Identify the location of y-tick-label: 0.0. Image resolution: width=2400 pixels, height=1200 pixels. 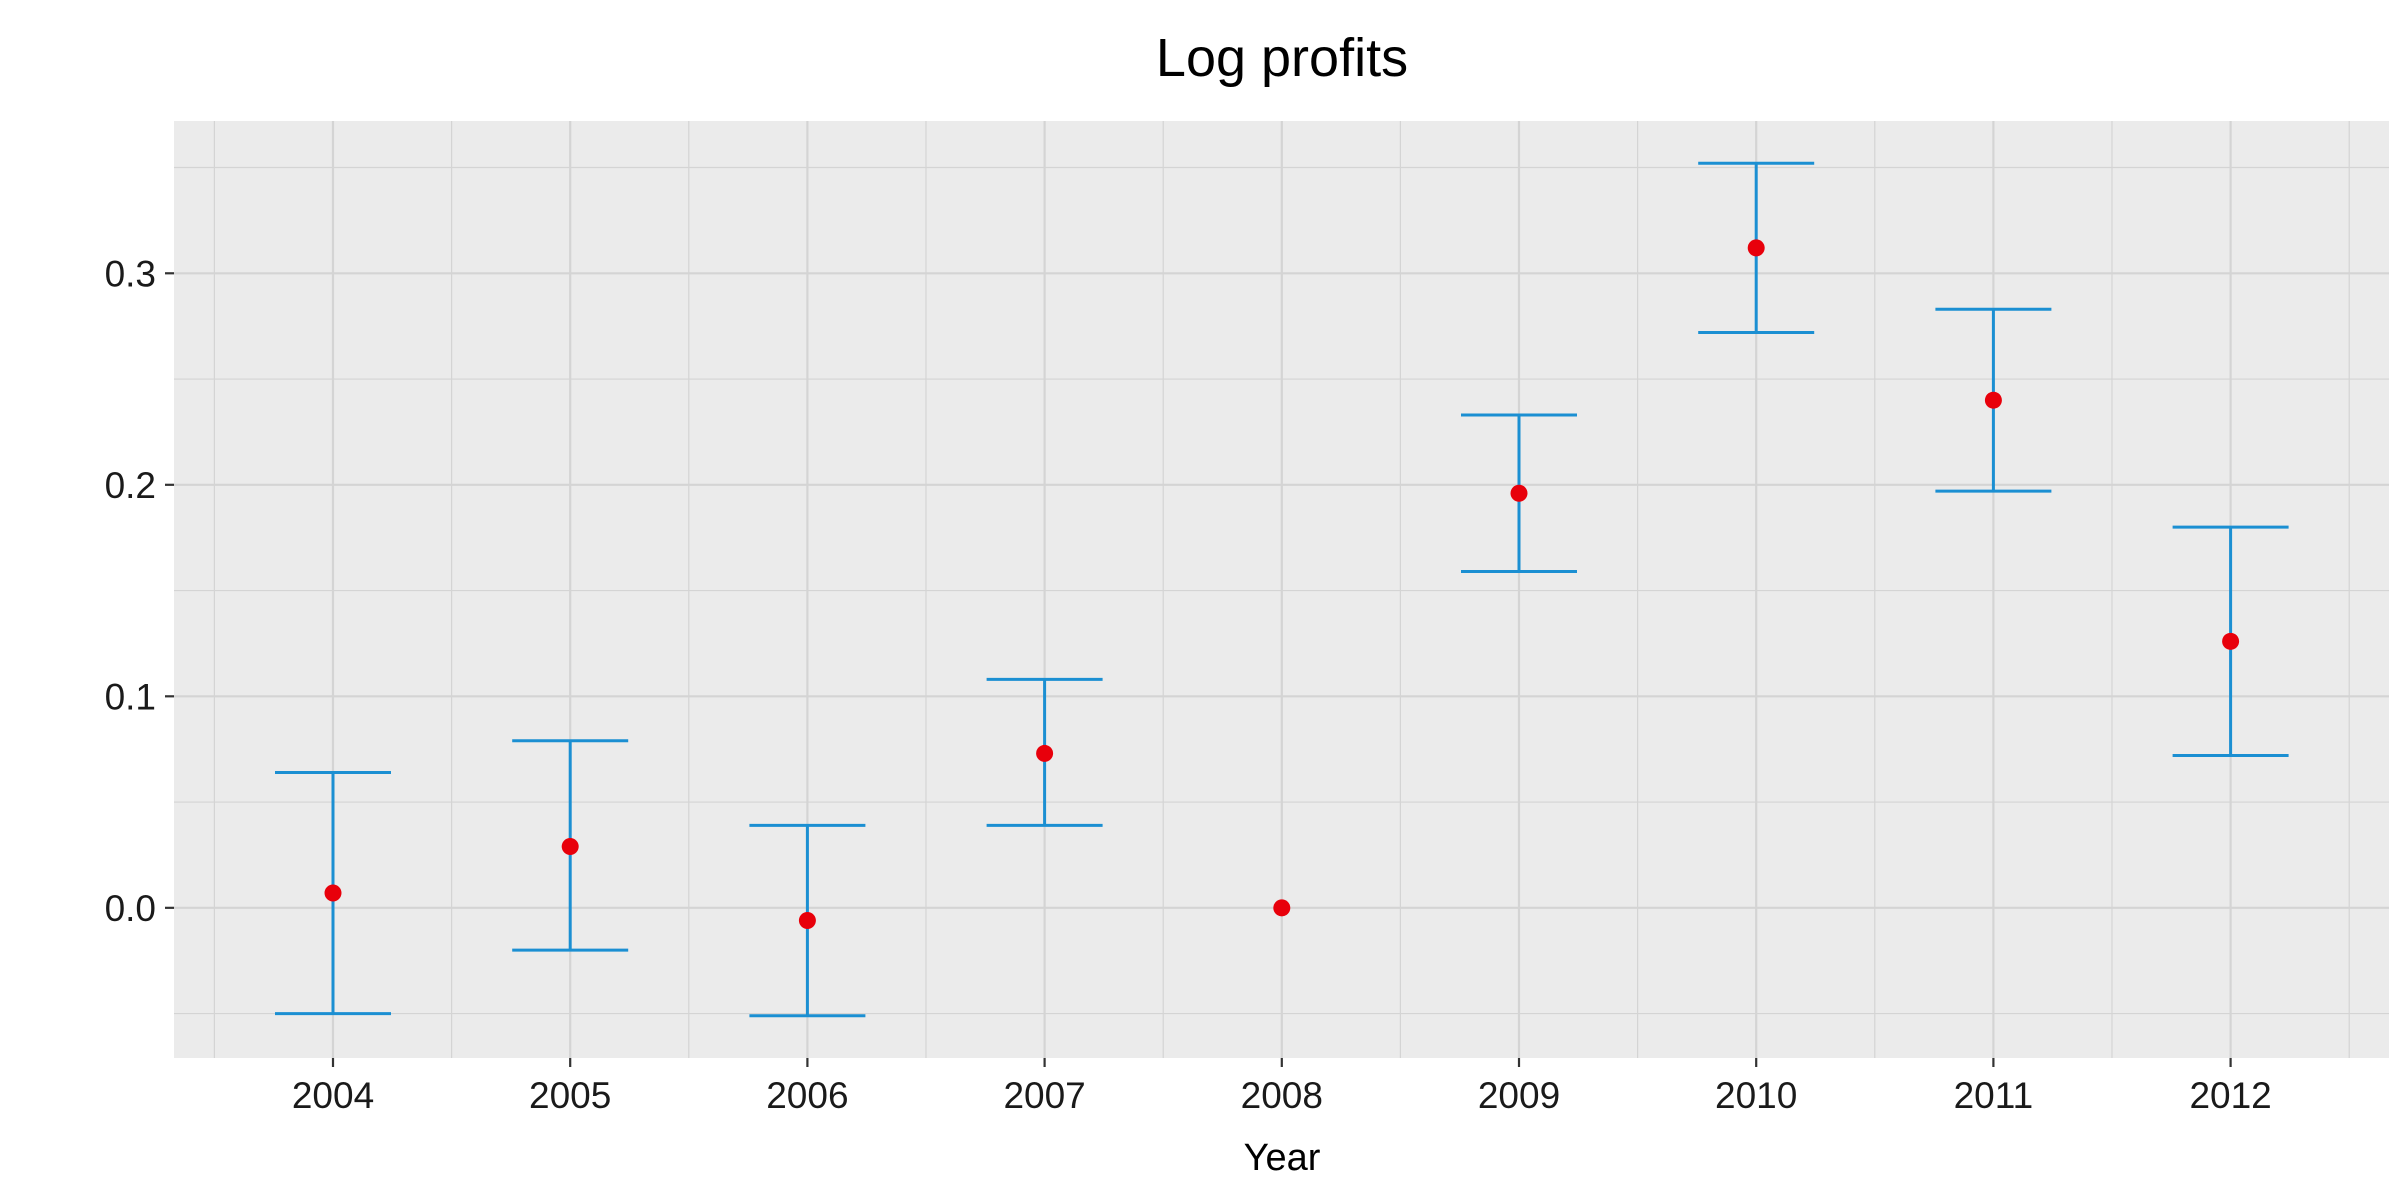
(130, 908).